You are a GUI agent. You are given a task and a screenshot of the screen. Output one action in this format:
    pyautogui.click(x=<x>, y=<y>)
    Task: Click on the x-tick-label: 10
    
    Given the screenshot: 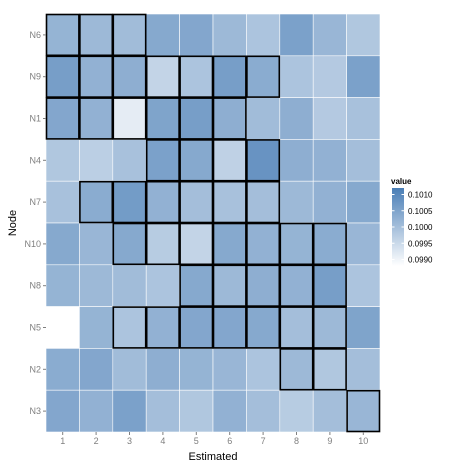 What is the action you would take?
    pyautogui.click(x=363, y=441)
    